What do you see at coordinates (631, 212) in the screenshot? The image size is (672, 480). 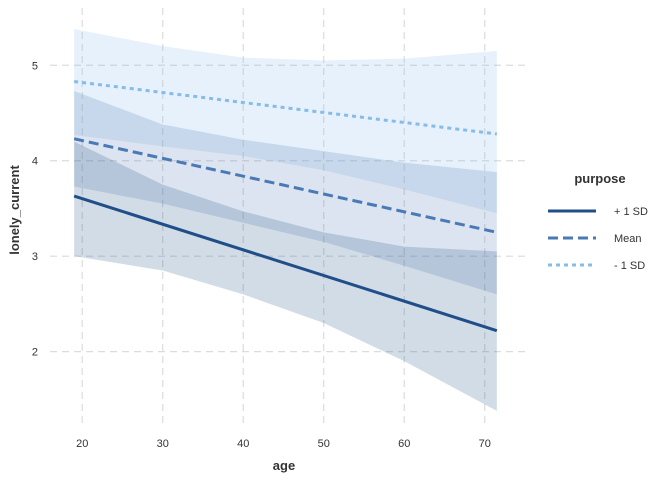 I see `legend-label: + 1 SD` at bounding box center [631, 212].